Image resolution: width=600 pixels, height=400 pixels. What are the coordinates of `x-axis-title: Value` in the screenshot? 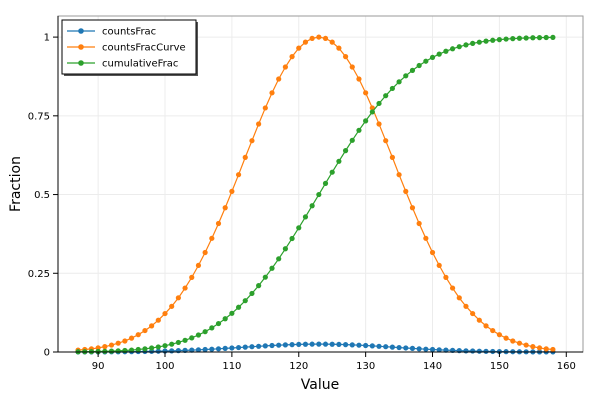 It's located at (320, 385).